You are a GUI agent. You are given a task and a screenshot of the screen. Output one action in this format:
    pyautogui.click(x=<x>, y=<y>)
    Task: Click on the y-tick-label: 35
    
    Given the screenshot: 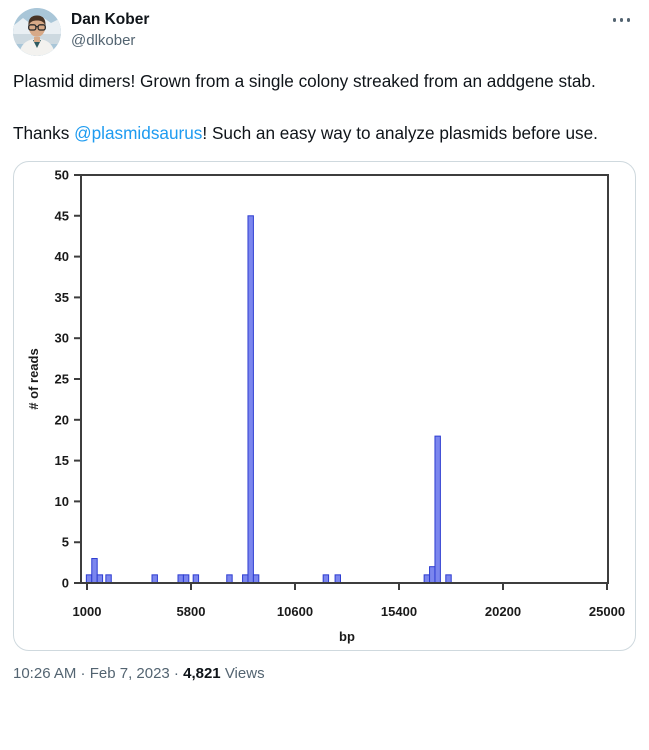 What is the action you would take?
    pyautogui.click(x=62, y=297)
    